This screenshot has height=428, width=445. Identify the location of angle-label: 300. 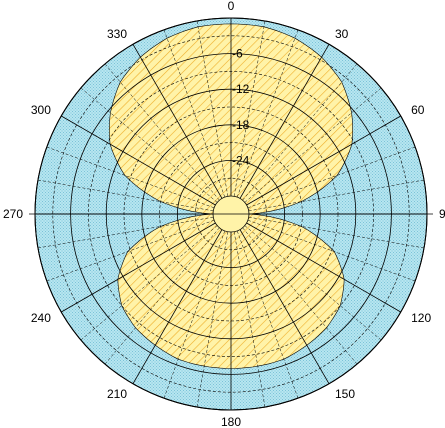
(41, 110).